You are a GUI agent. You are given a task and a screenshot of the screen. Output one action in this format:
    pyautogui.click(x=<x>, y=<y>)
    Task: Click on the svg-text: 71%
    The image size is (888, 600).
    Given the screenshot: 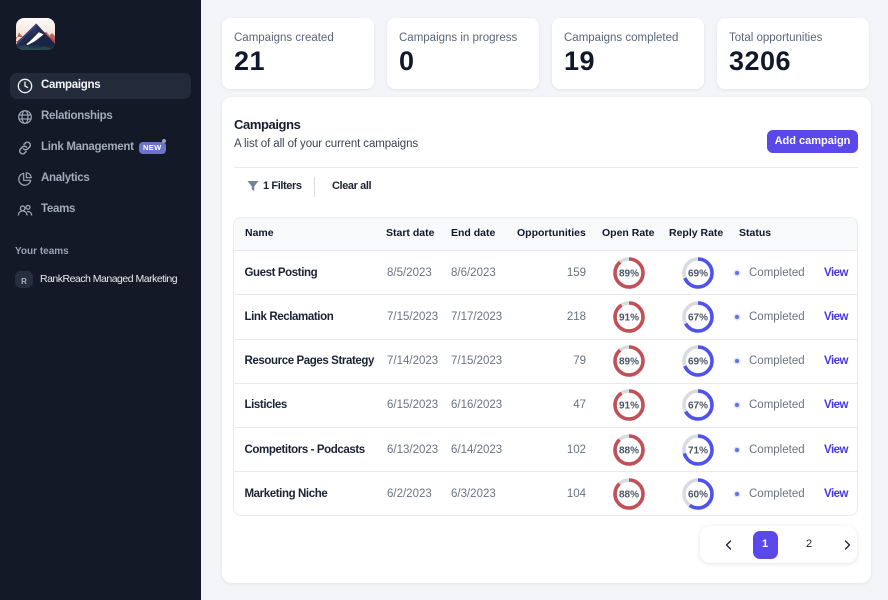 What is the action you would take?
    pyautogui.click(x=698, y=450)
    